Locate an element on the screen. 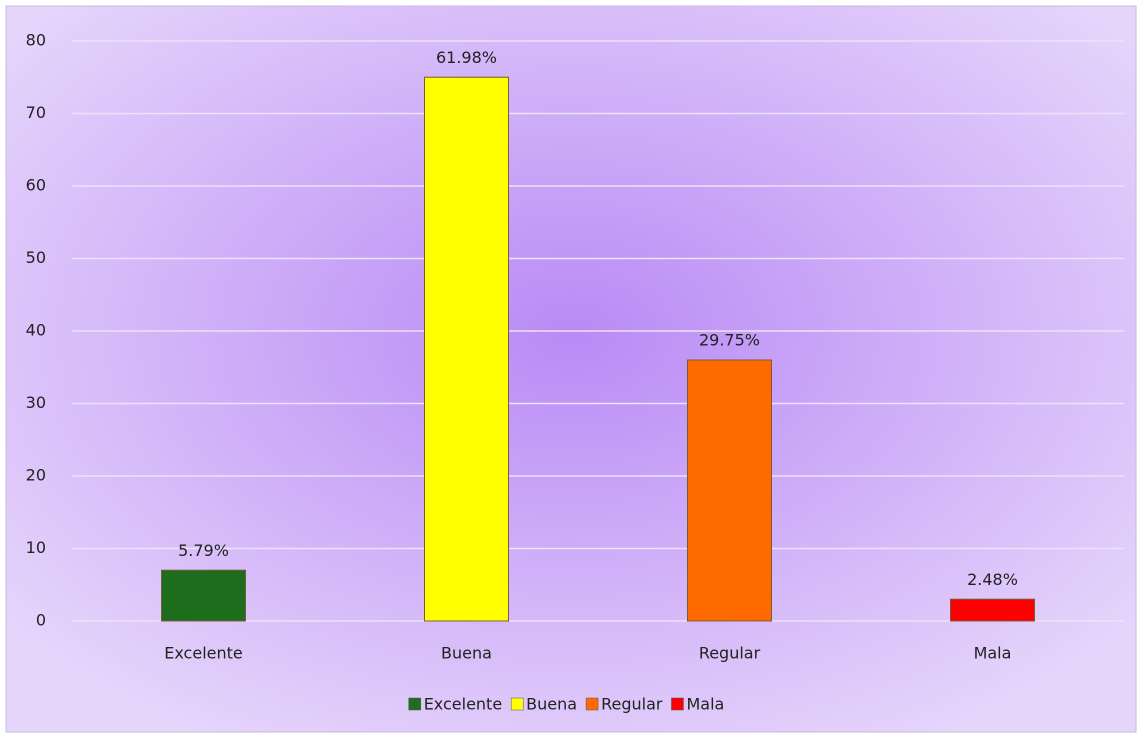  y-tick-label: 20 is located at coordinates (36, 475).